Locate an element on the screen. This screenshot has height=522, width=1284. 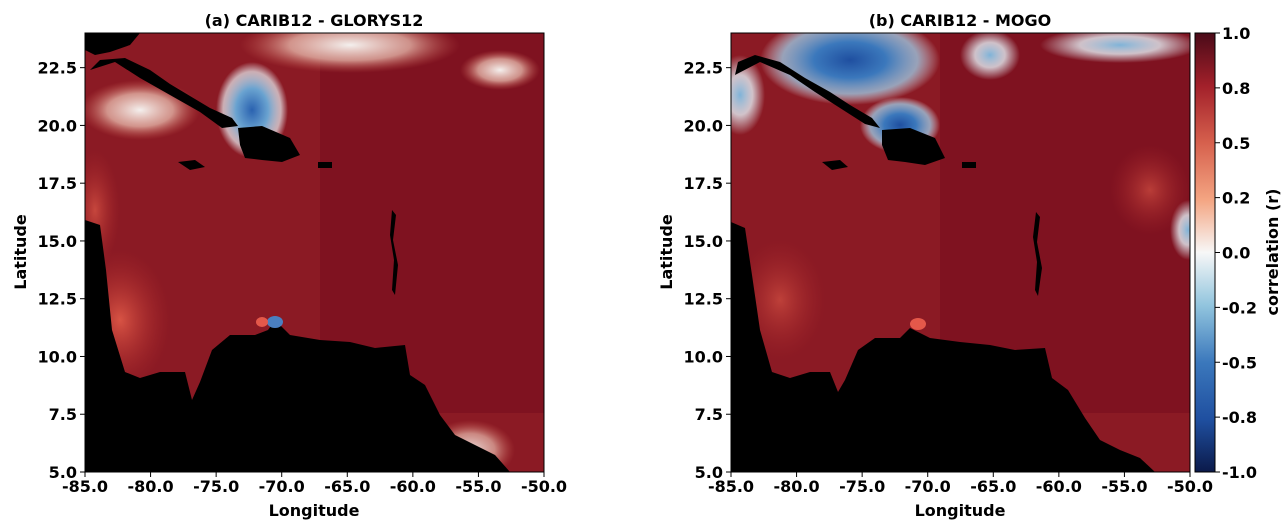
colorbar-tick-label: -0.8 is located at coordinates (1239, 417).